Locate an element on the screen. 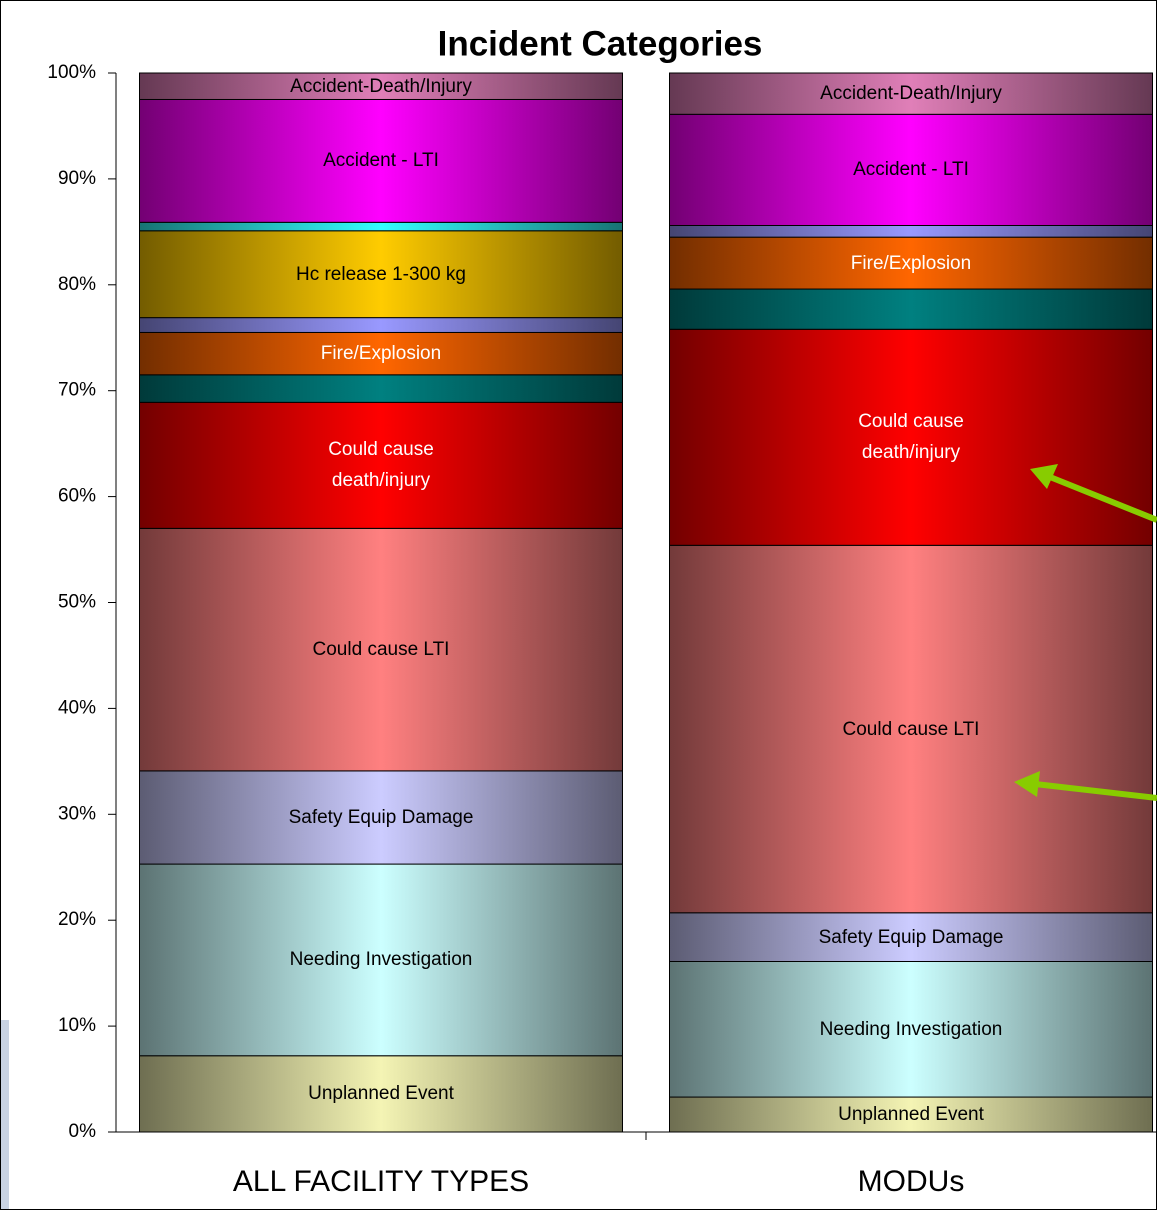 The image size is (1157, 1210). background-patch is located at coordinates (4, 1115).